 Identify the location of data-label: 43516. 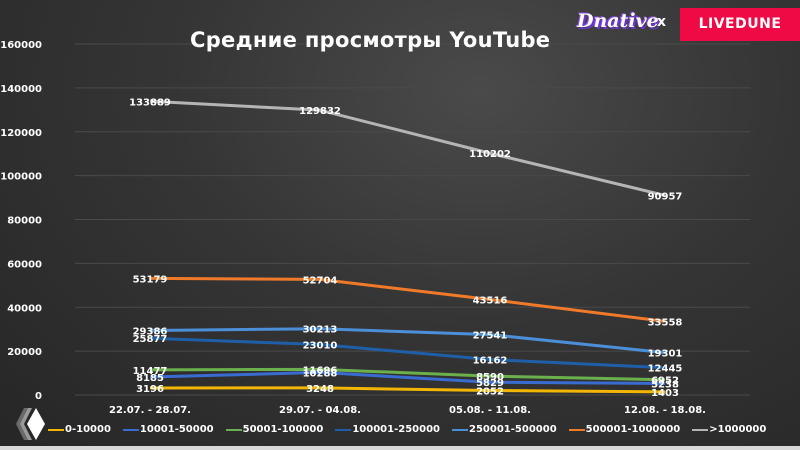
(490, 301).